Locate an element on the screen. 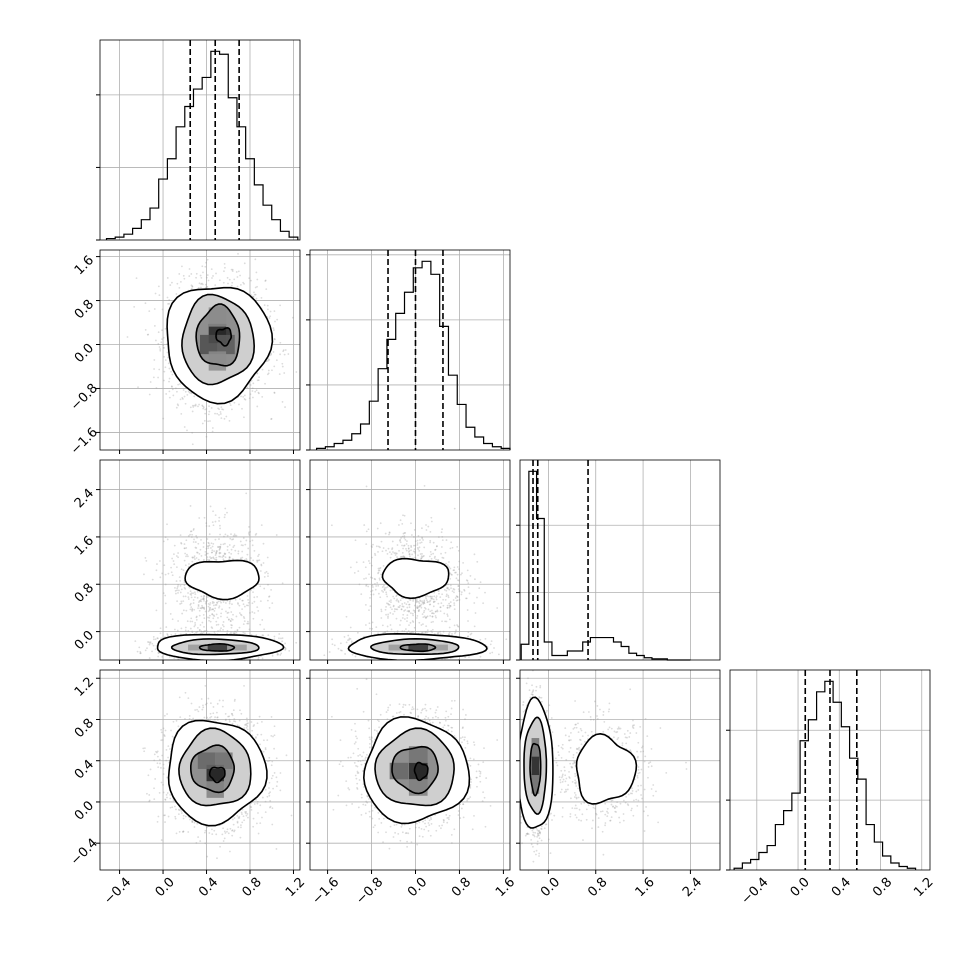  contour-line is located at coordinates (220, 345).